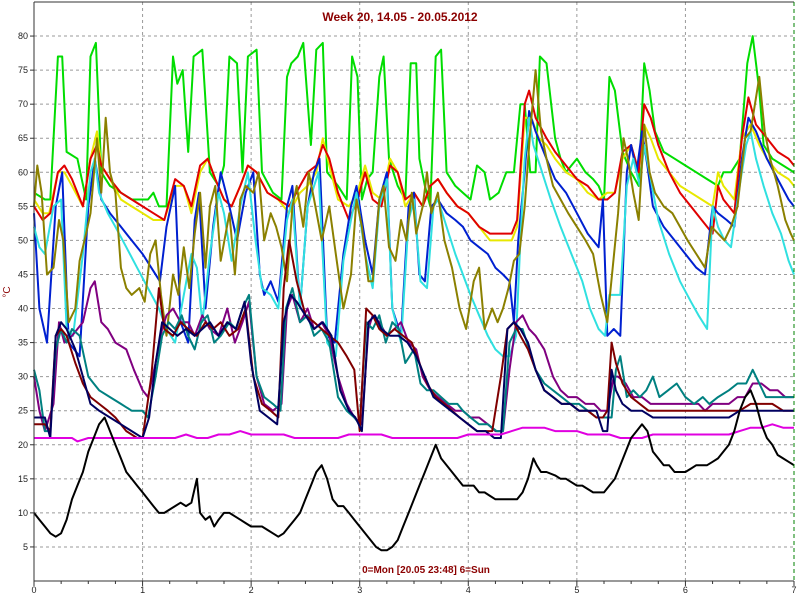 Image resolution: width=800 pixels, height=600 pixels. What do you see at coordinates (23, 291) in the screenshot?
I see `y-tick-labels: 5 10 15 20 25 30 35 40 45 50 55 60 65 70 75 80` at bounding box center [23, 291].